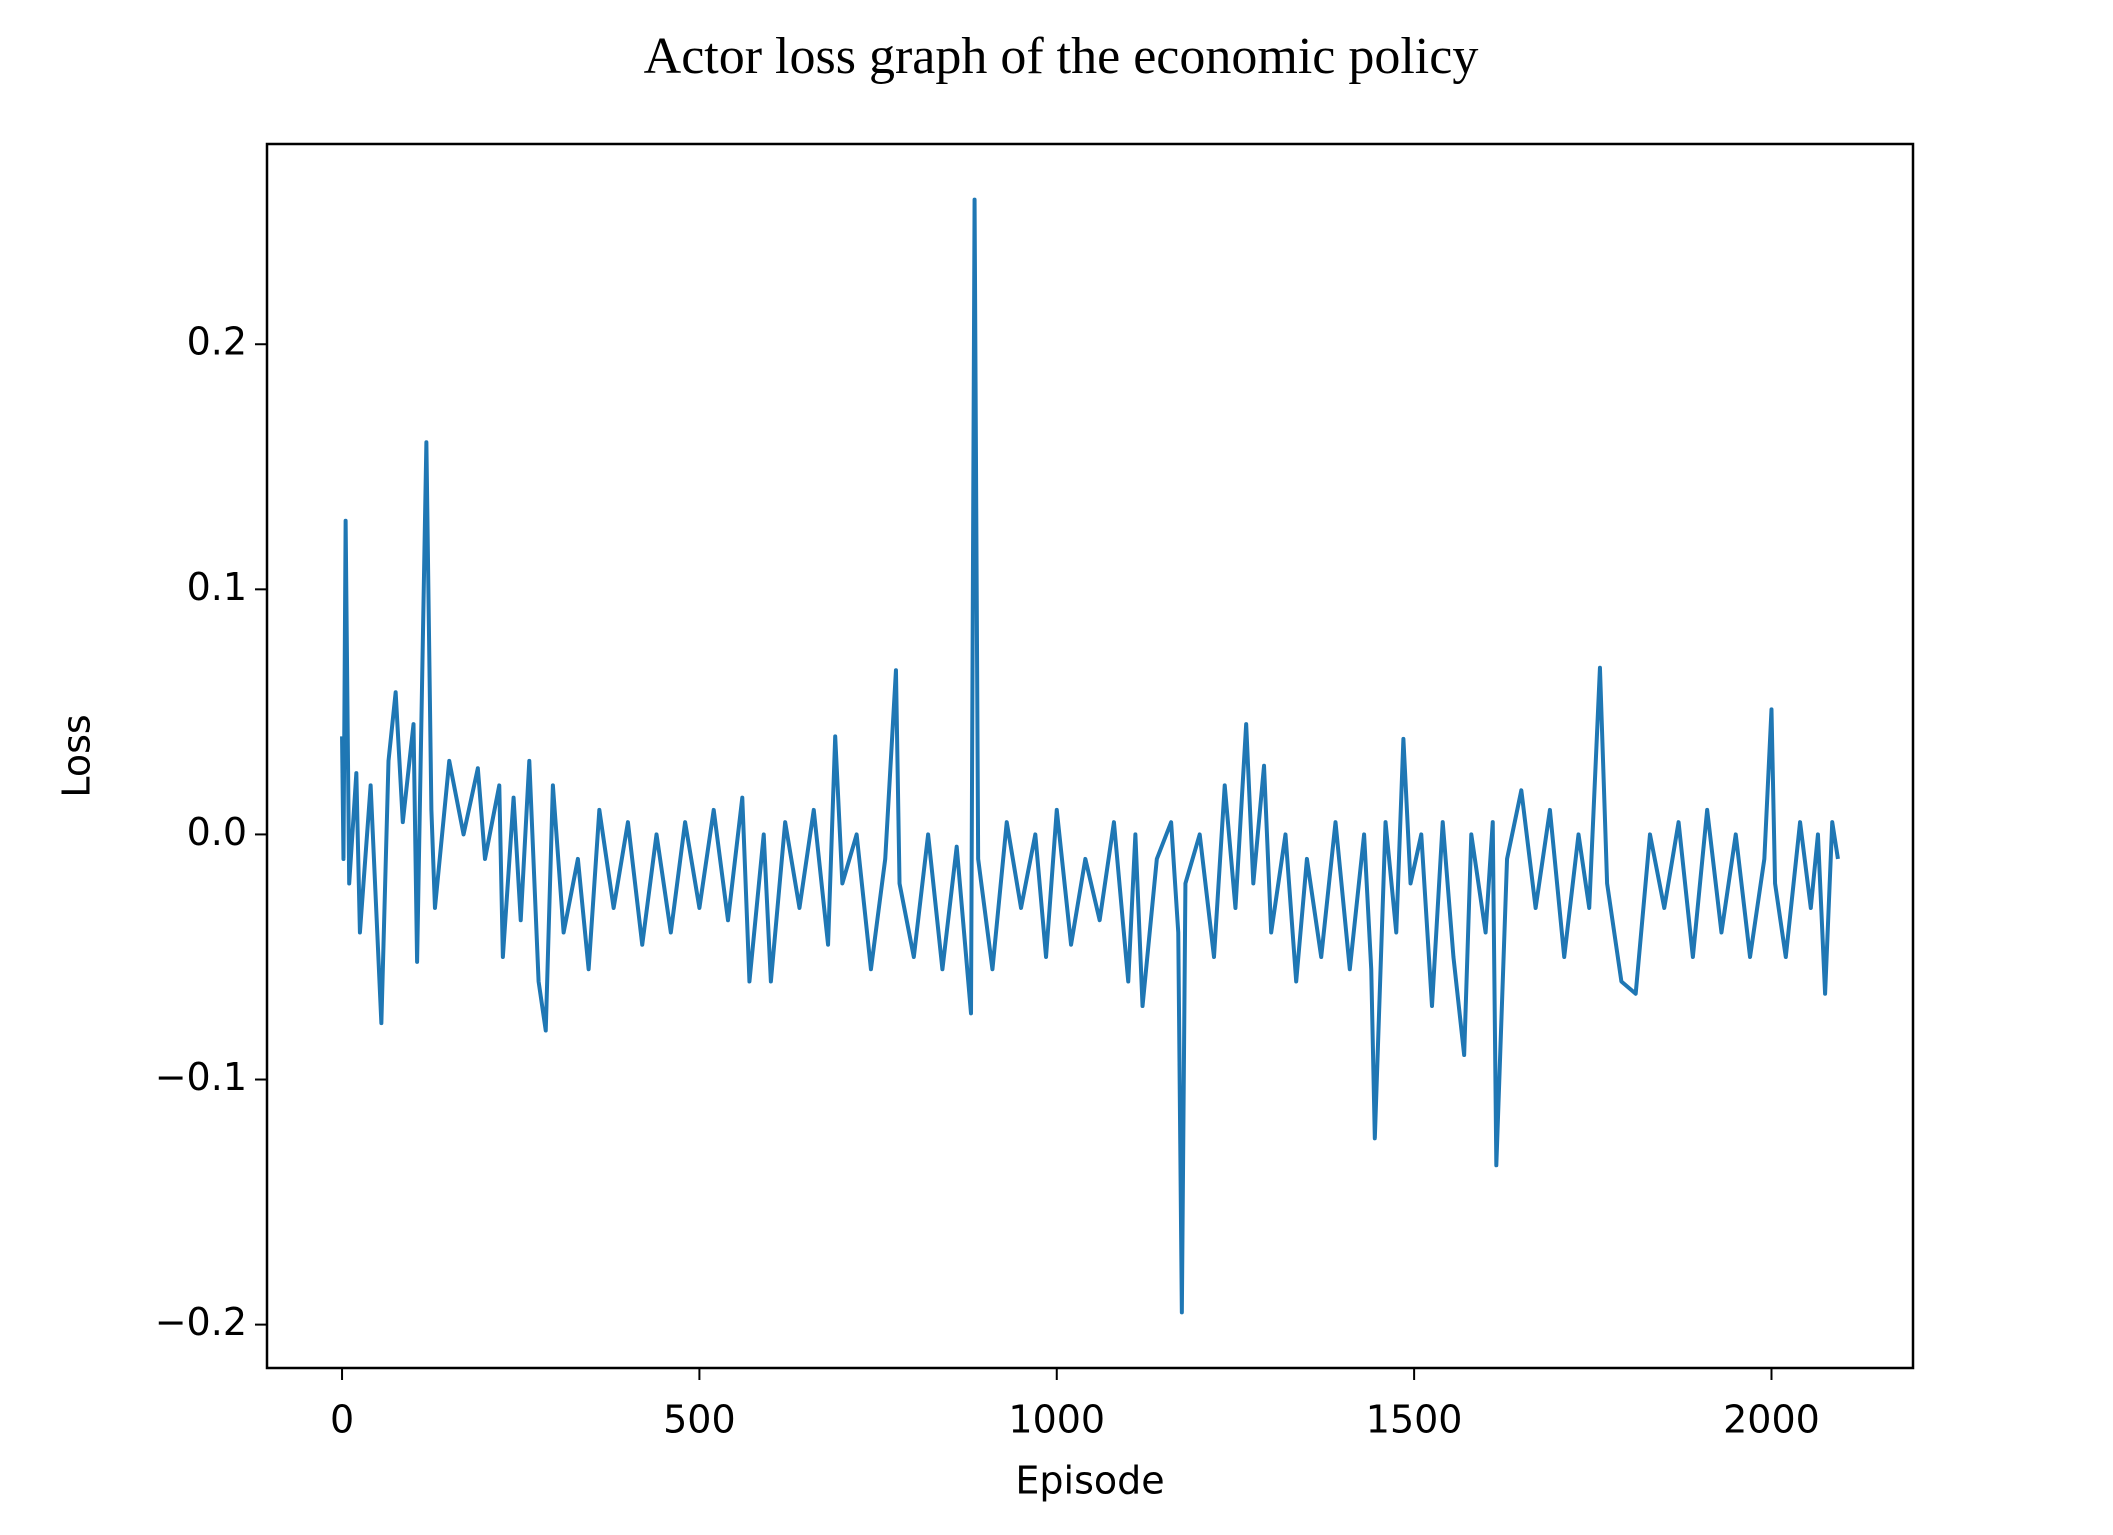 The width and height of the screenshot is (2113, 1535). What do you see at coordinates (342, 1420) in the screenshot?
I see `x-tick-label: 0` at bounding box center [342, 1420].